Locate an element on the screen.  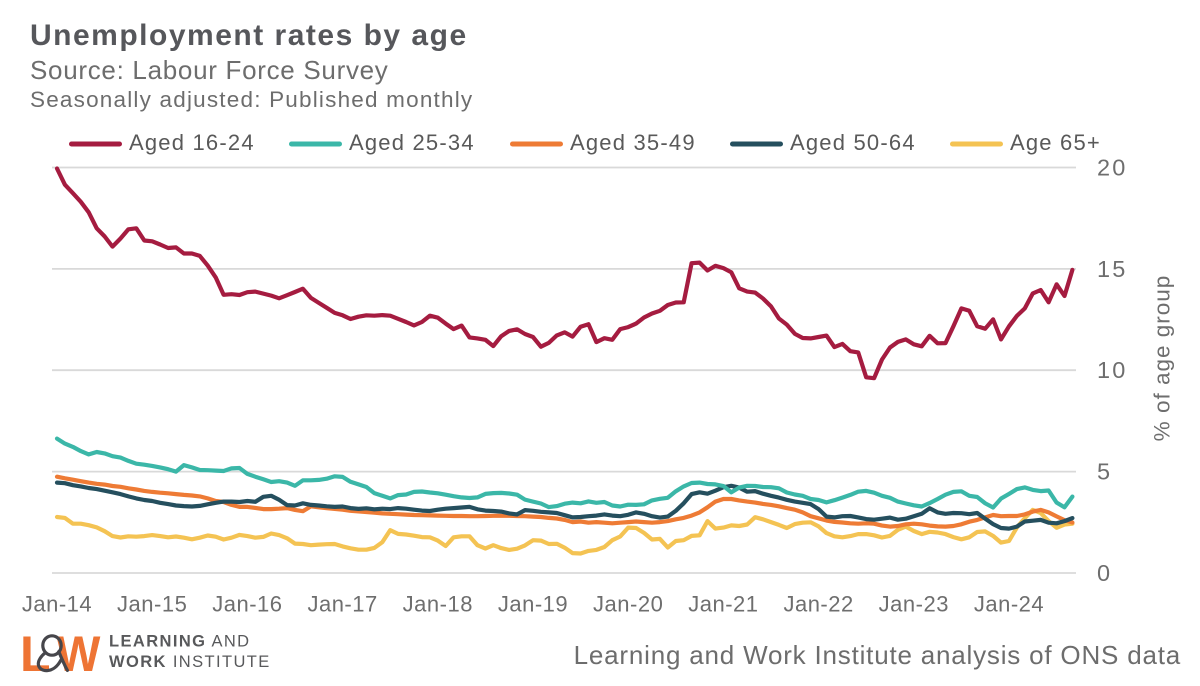
svg-text: Jan-23 is located at coordinates (914, 604).